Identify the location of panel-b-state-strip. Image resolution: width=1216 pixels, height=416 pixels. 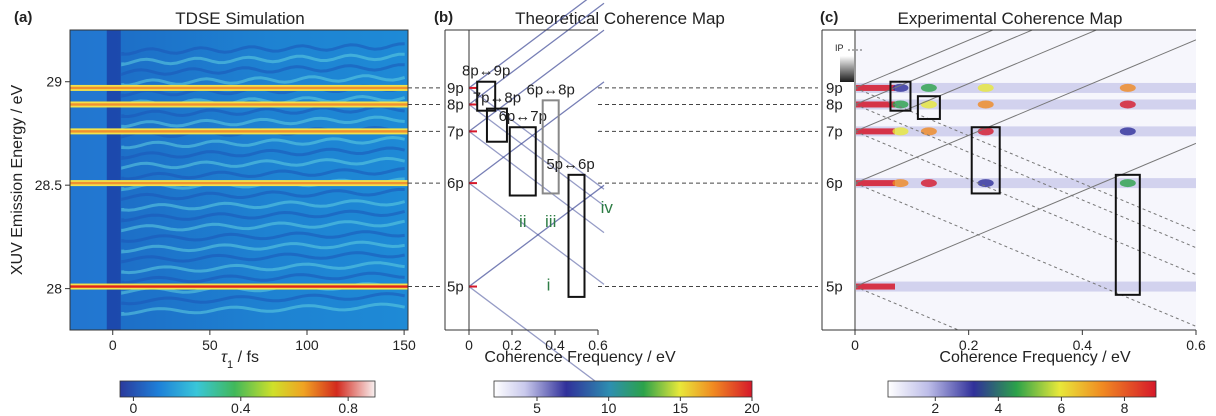
(456, 180).